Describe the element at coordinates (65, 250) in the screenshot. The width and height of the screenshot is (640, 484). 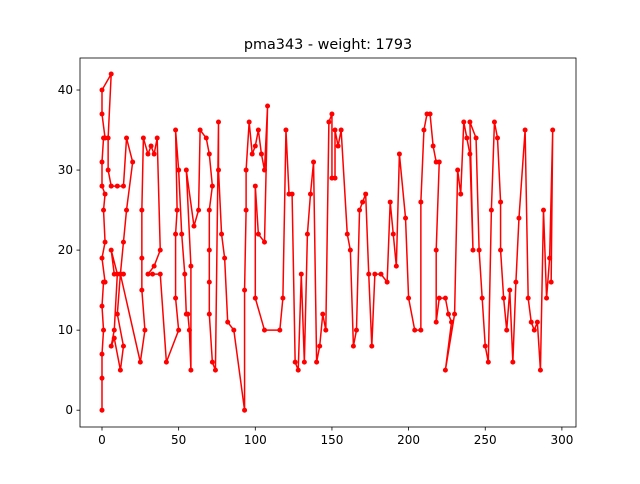
I see `y-tick-label: 20` at that location.